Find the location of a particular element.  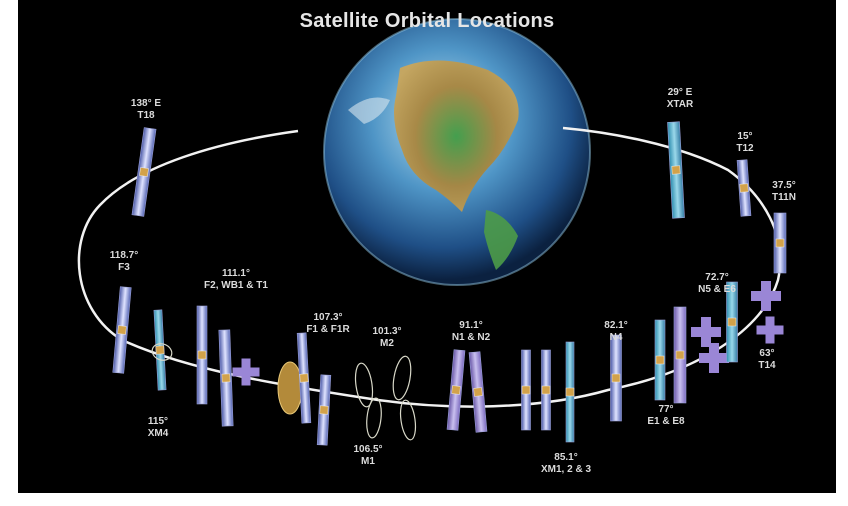

orbital-position: 106.5° is located at coordinates (368, 449).